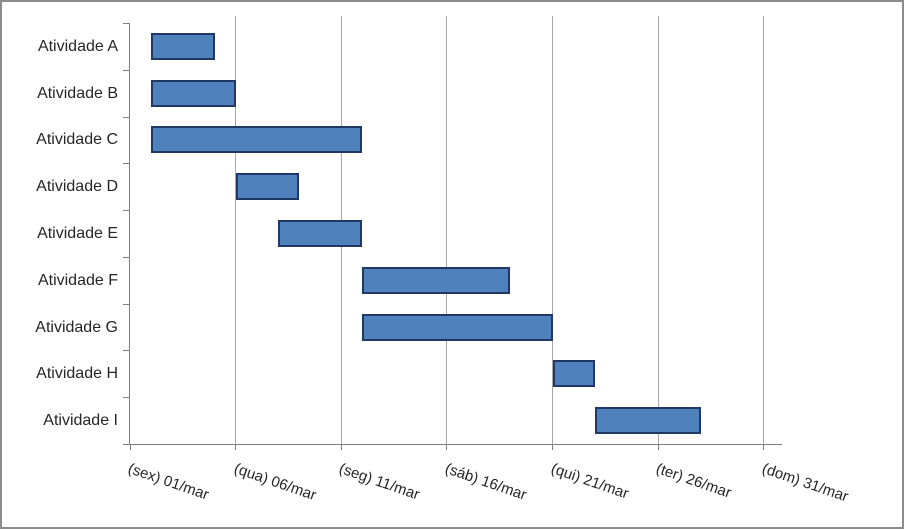  Describe the element at coordinates (275, 482) in the screenshot. I see `x-label--qua-06-mar: (qua) 06/mar` at that location.